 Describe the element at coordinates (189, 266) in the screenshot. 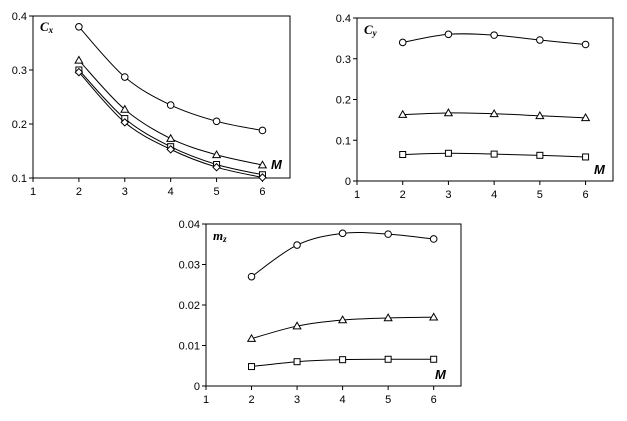

I see `mz-ytick-label: 0.03` at that location.